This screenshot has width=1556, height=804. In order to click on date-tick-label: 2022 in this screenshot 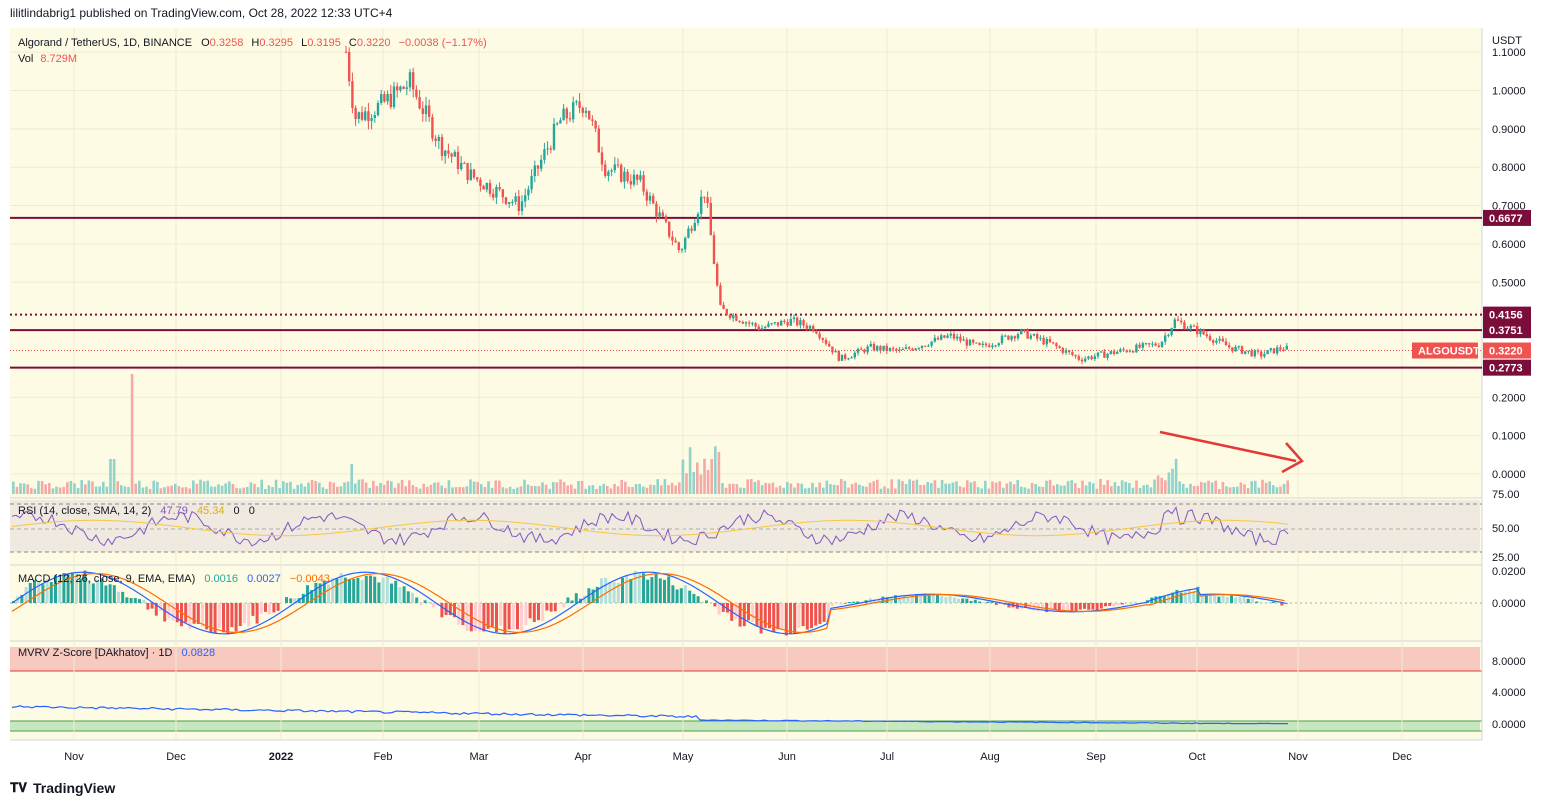, I will do `click(281, 757)`.